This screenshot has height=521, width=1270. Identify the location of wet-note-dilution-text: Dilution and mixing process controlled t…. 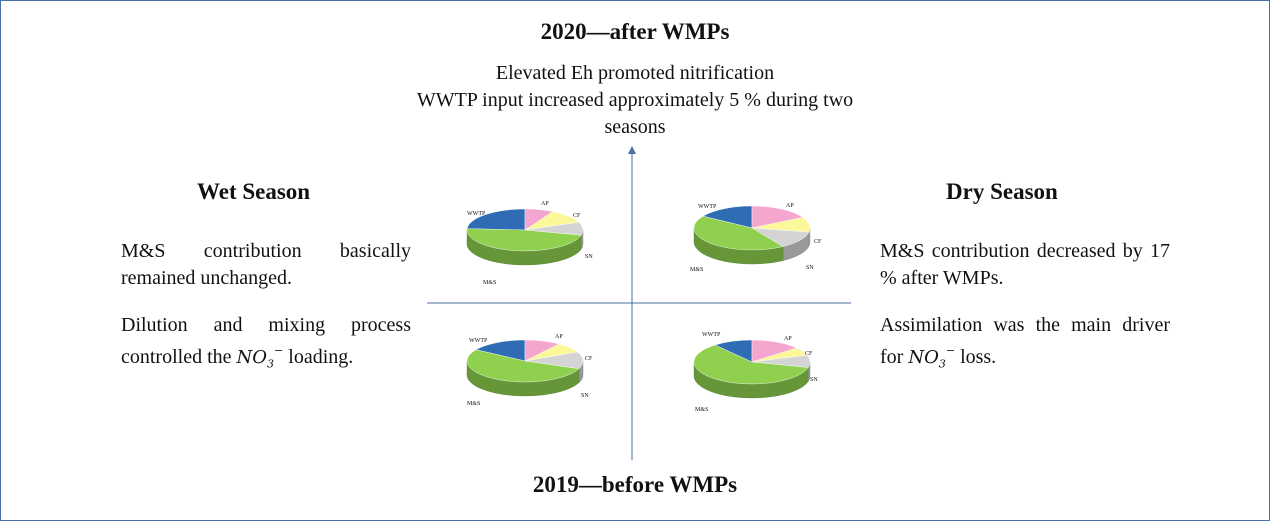
(266, 341).